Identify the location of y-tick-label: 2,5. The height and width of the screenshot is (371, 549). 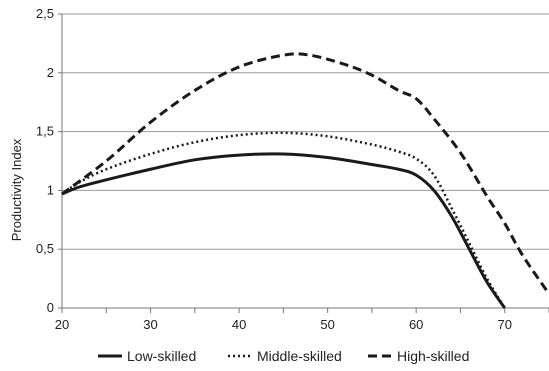
(45, 13).